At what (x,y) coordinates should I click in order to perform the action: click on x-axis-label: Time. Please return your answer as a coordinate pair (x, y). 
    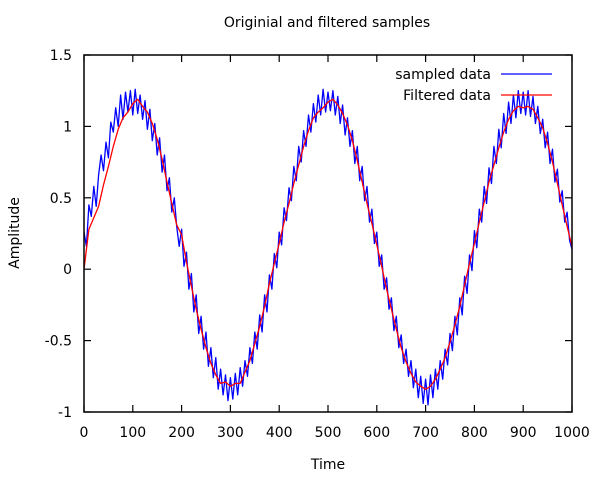
    Looking at the image, I should click on (327, 465).